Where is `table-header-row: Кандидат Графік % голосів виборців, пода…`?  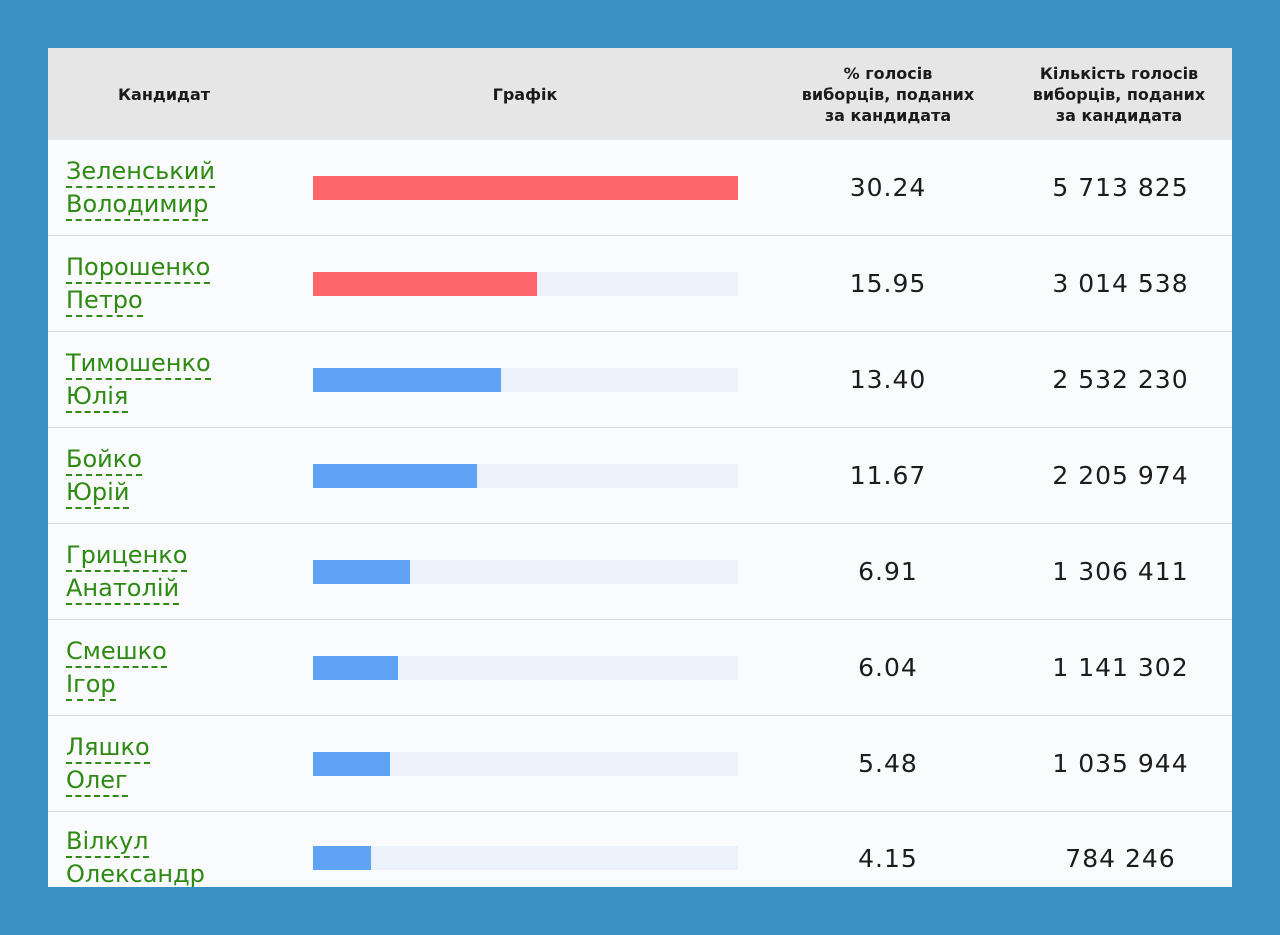
table-header-row: Кандидат Графік % голосів виборців, пода… is located at coordinates (640, 94).